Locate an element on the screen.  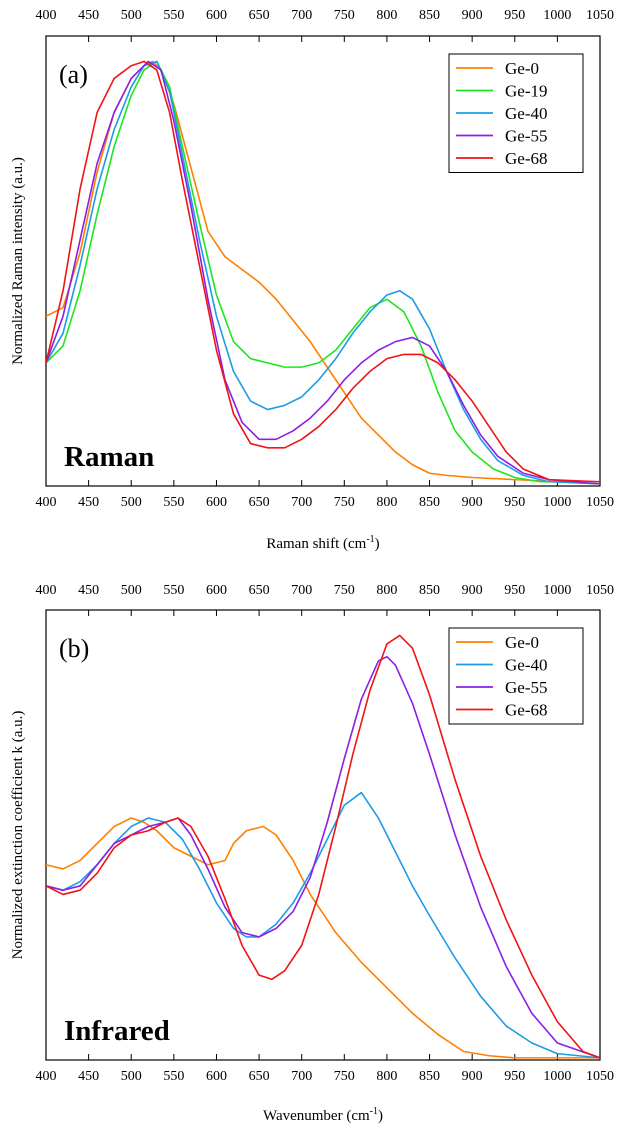
x-axis-label-main: Wavenumber (cm is located at coordinates (316, 1116).